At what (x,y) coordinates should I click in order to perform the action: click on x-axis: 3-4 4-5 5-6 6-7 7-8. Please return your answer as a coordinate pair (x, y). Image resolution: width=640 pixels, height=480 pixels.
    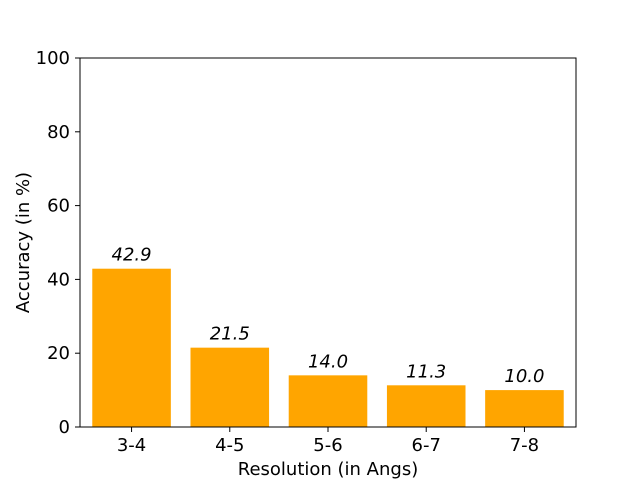
    Looking at the image, I should click on (328, 441).